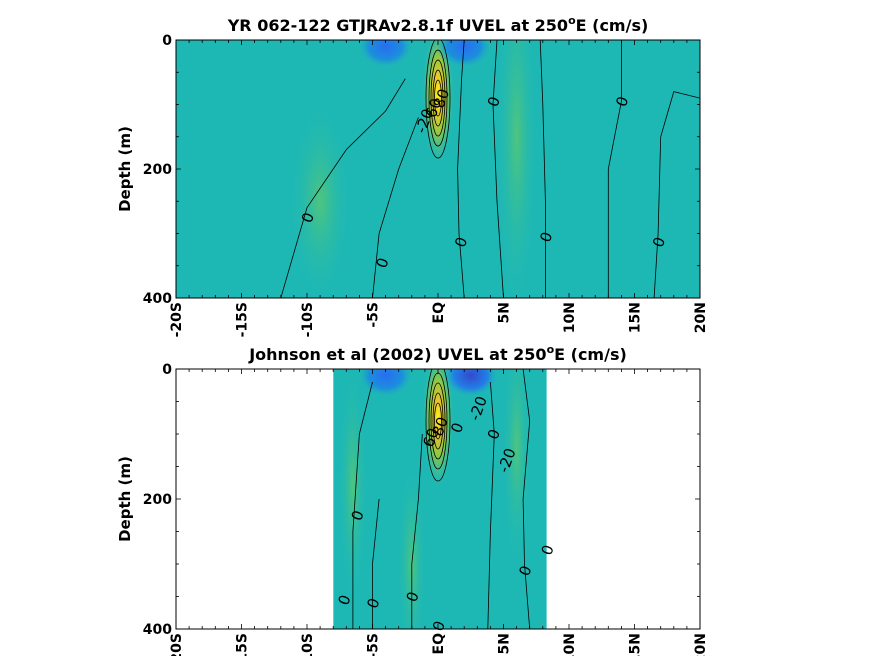 The image size is (875, 660). Describe the element at coordinates (397, 25) in the screenshot. I see `chart-title-main: YR 062-122 GTJRAv2.8.1f UVEL at 250` at that location.